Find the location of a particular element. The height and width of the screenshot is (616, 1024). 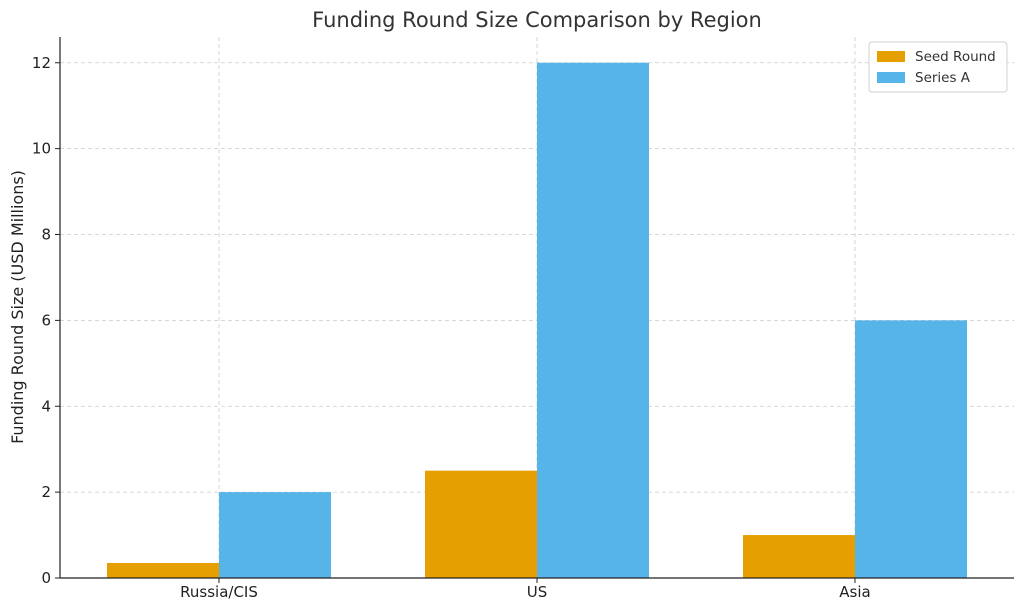

legend: Seed Round Series A is located at coordinates (938, 67).